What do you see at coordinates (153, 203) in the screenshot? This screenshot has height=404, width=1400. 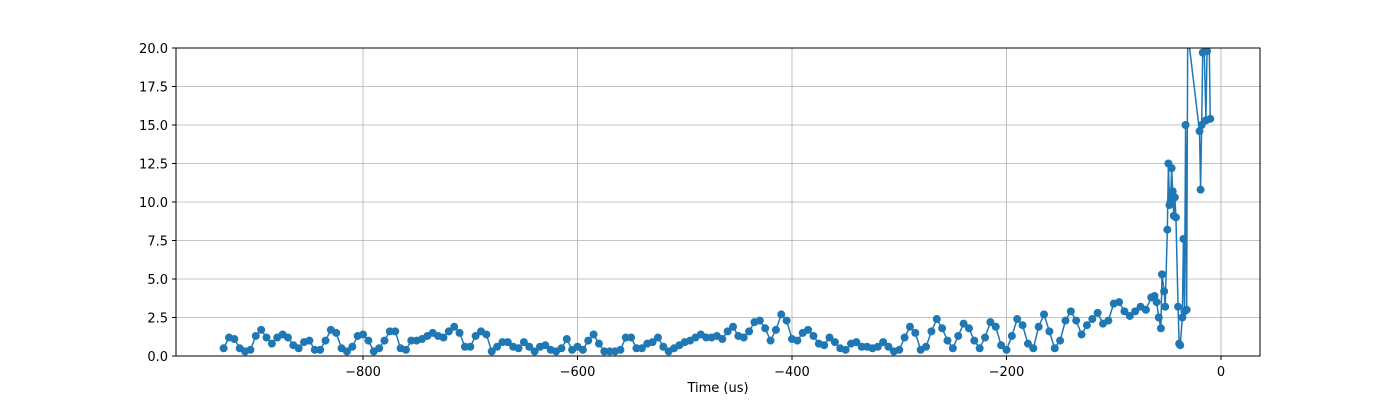 I see `y-tick-label: 10.0` at bounding box center [153, 203].